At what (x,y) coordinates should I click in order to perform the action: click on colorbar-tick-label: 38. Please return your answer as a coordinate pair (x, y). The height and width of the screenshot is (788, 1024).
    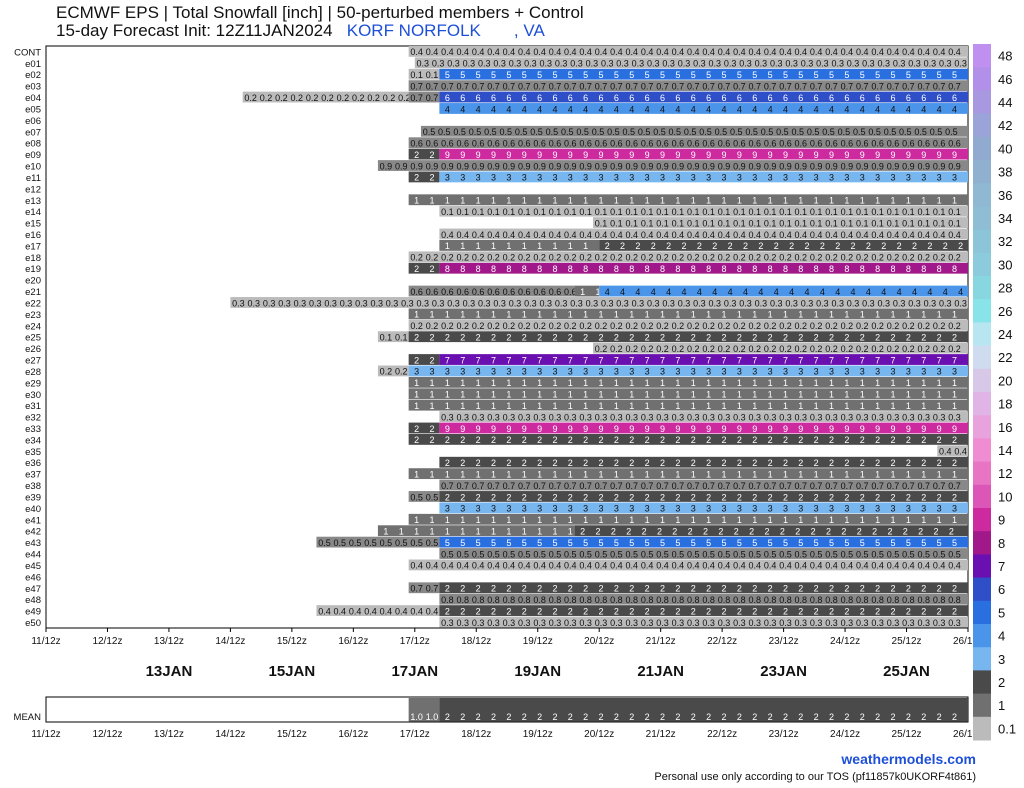
    Looking at the image, I should click on (1005, 172).